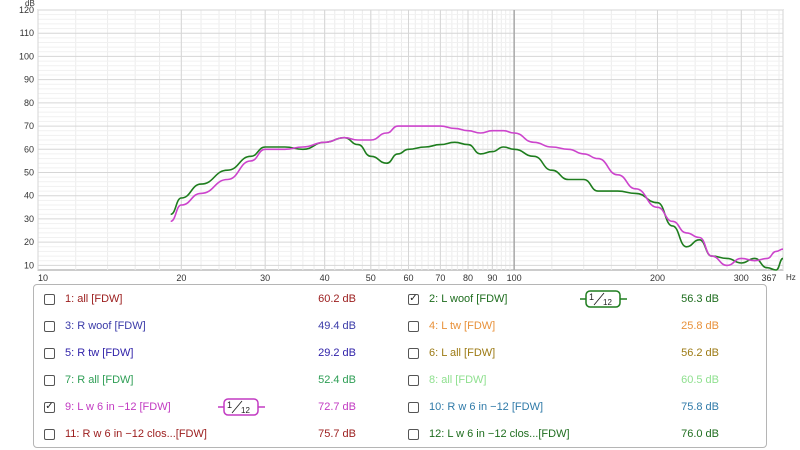 The image size is (800, 450). What do you see at coordinates (583, 353) in the screenshot?
I see `legend-item: 6: L all [FDW] 56.2 dB` at bounding box center [583, 353].